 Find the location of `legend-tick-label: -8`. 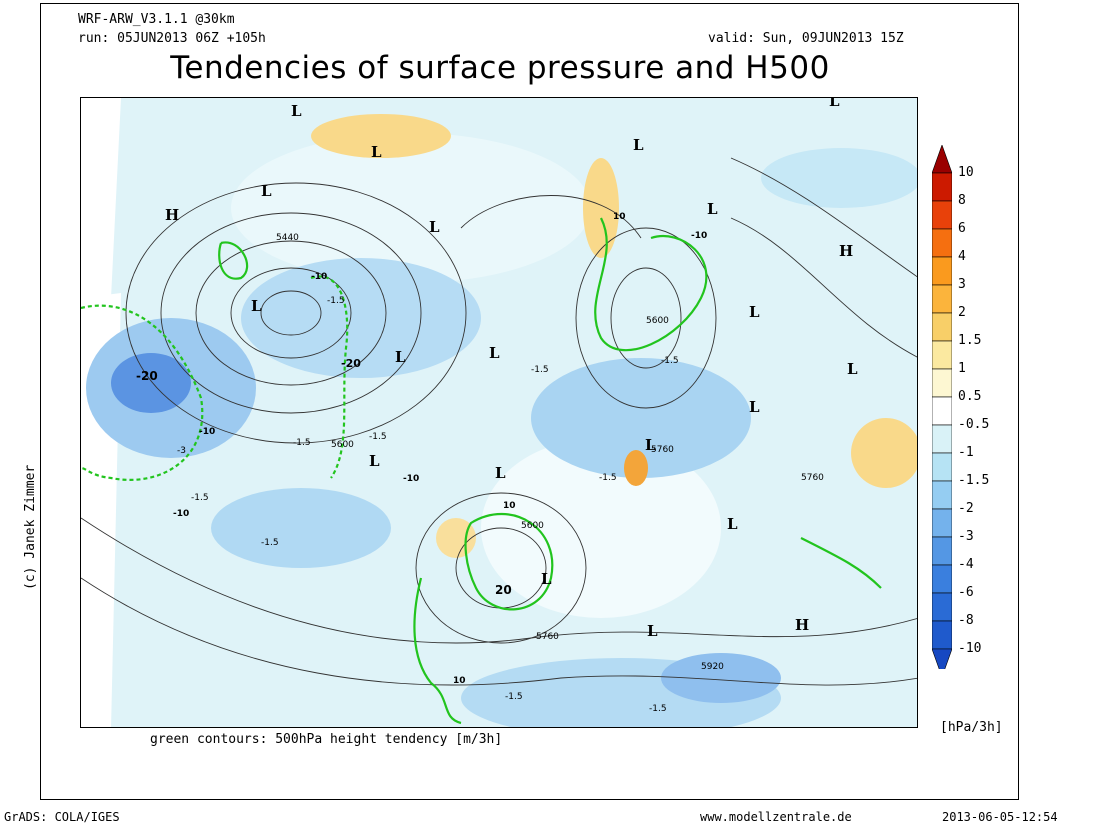

legend-tick-label: -8 is located at coordinates (966, 620).